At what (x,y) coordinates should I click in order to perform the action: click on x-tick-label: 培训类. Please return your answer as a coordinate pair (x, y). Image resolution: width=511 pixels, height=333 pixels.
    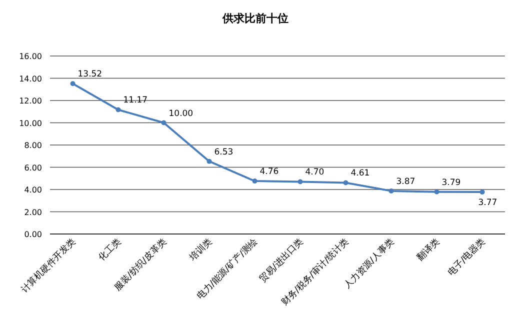
    Looking at the image, I should click on (200, 250).